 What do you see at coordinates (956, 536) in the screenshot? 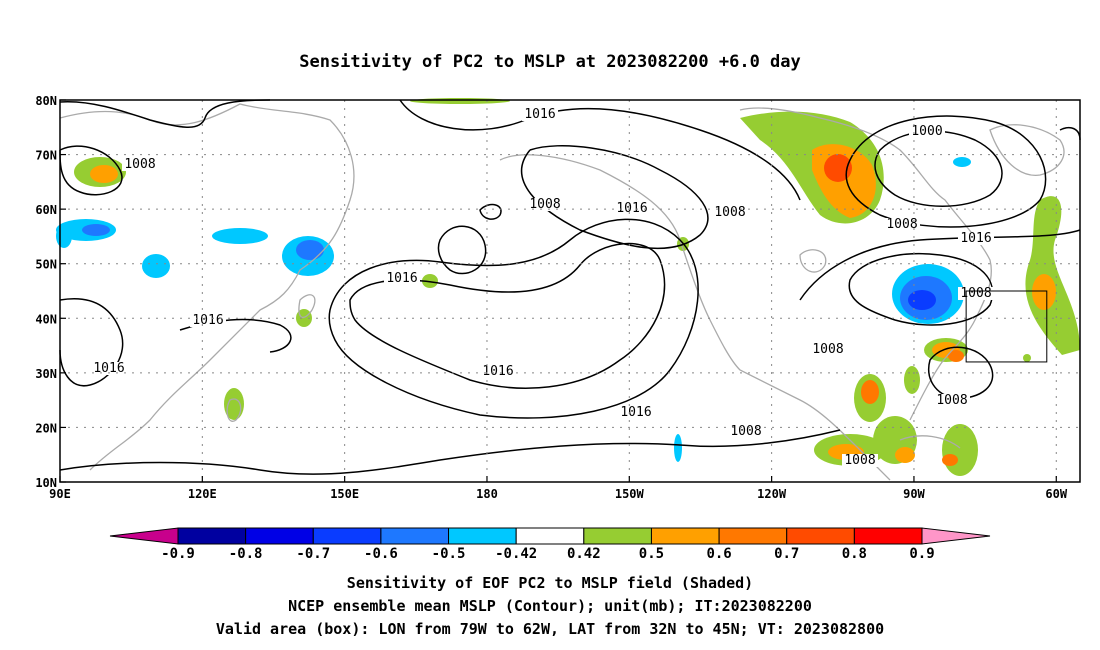
I see `colorbar-high-triangle` at bounding box center [956, 536].